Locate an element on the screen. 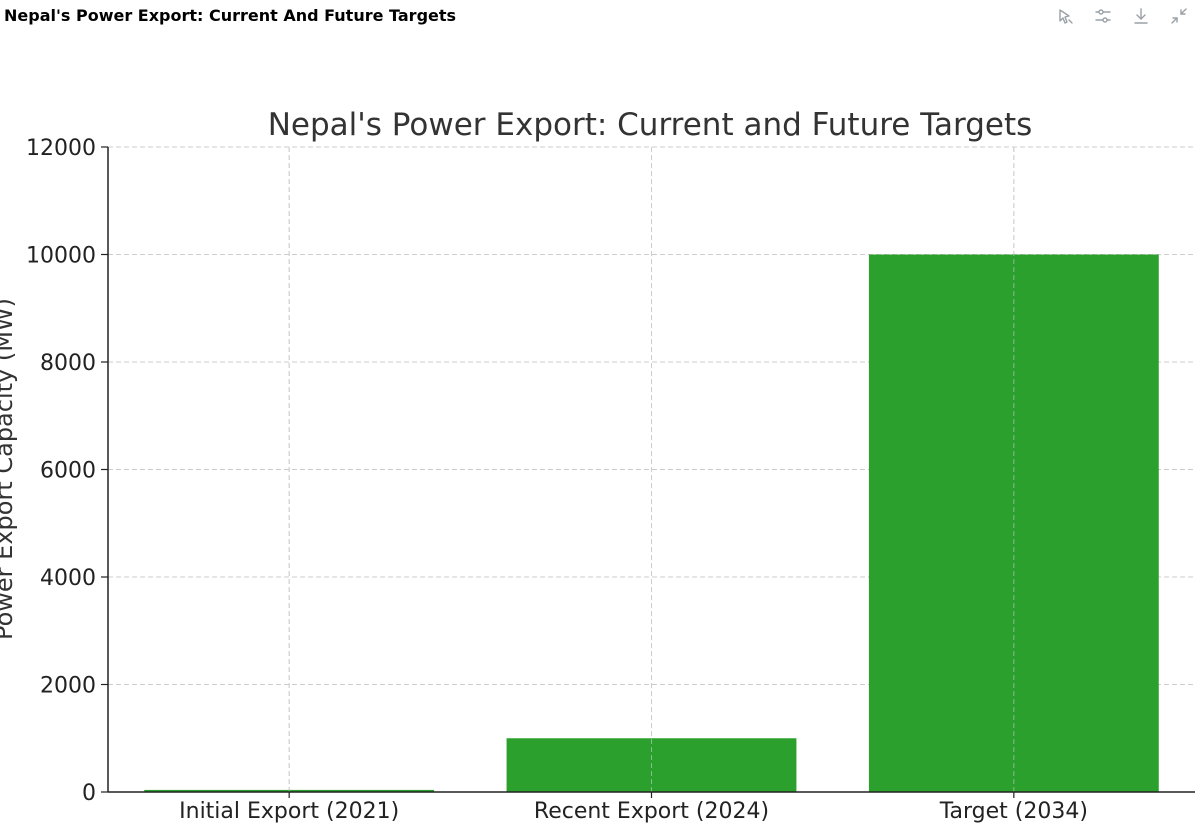  collapse-button is located at coordinates (1179, 16).